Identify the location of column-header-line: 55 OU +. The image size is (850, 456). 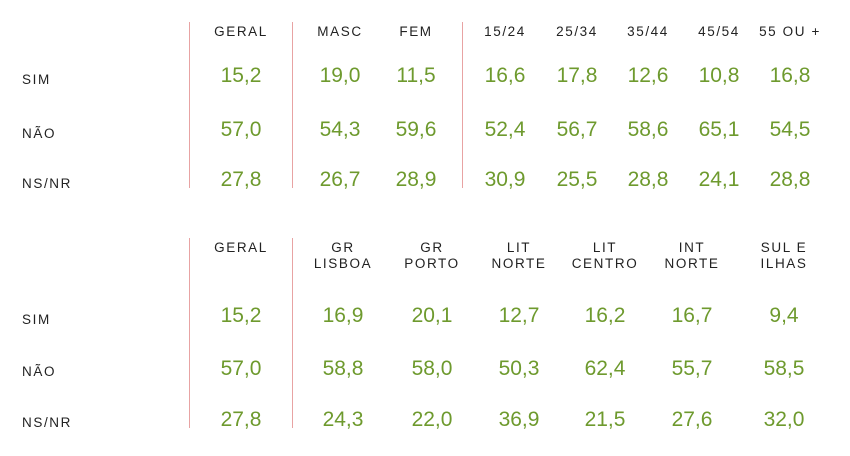
(790, 31).